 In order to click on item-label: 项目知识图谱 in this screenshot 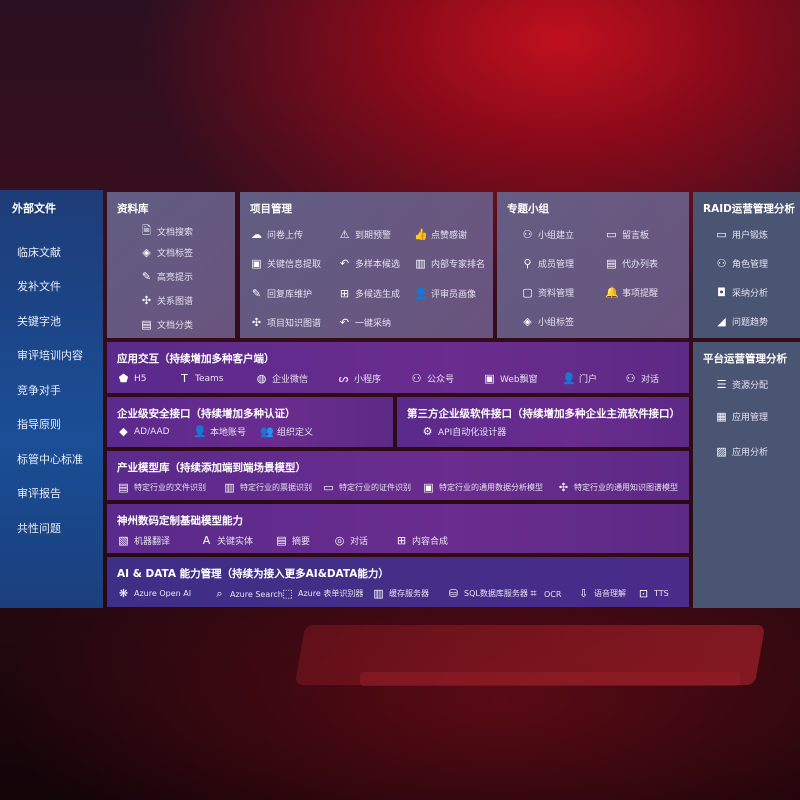, I will do `click(294, 324)`.